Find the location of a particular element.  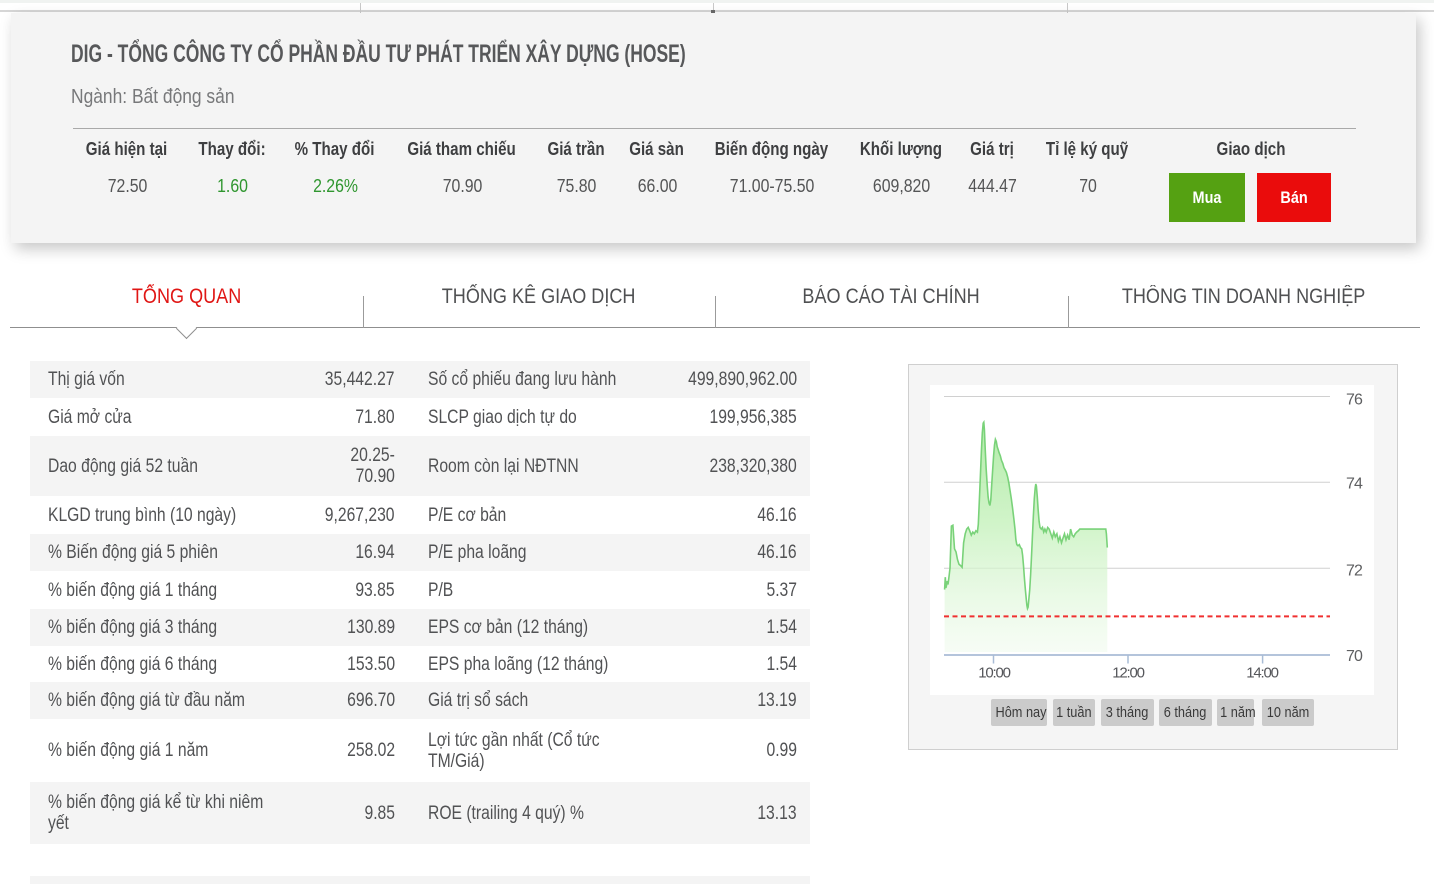

svg-text: 12:00 is located at coordinates (1128, 673).